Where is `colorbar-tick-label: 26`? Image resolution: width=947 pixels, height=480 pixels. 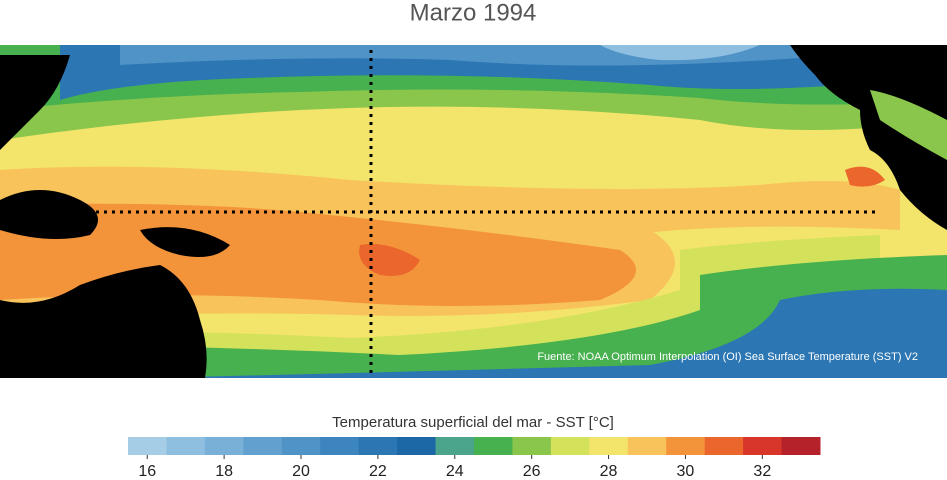 colorbar-tick-label: 26 is located at coordinates (532, 471).